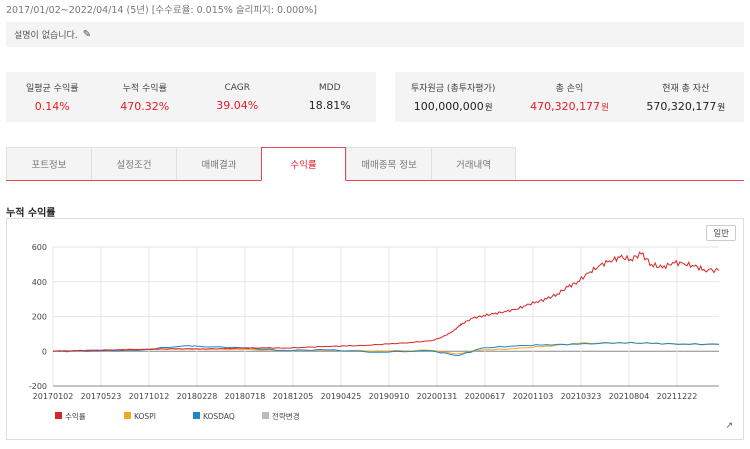  What do you see at coordinates (386, 349) in the screenshot?
I see `series-line-kosdaq` at bounding box center [386, 349].